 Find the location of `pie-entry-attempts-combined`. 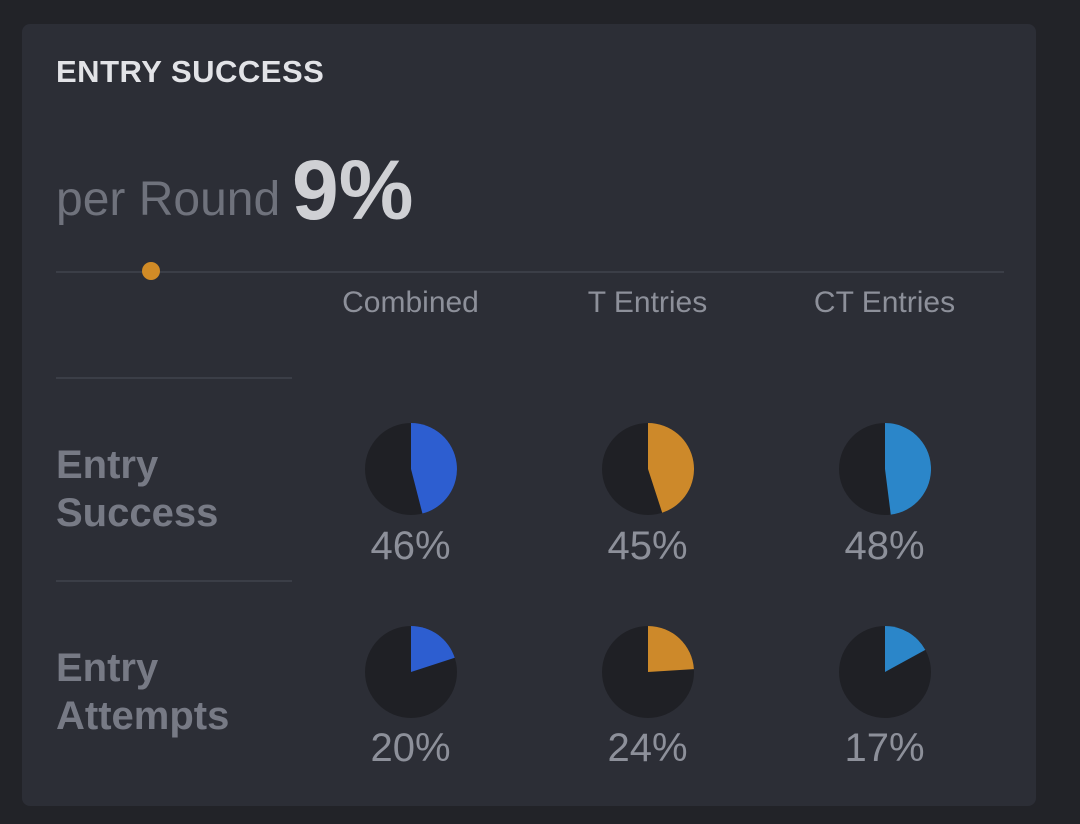

pie-entry-attempts-combined is located at coordinates (411, 672).